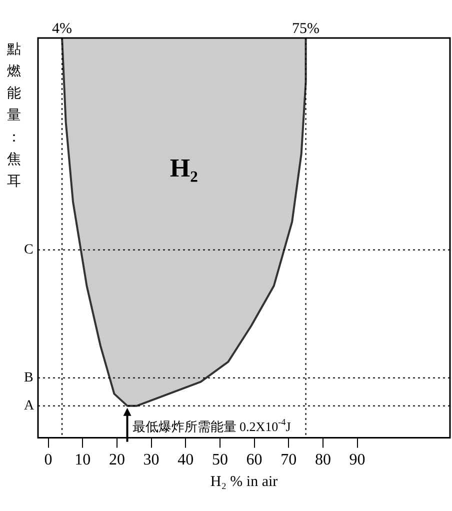  What do you see at coordinates (184, 168) in the screenshot?
I see `series-label: H₂` at bounding box center [184, 168].